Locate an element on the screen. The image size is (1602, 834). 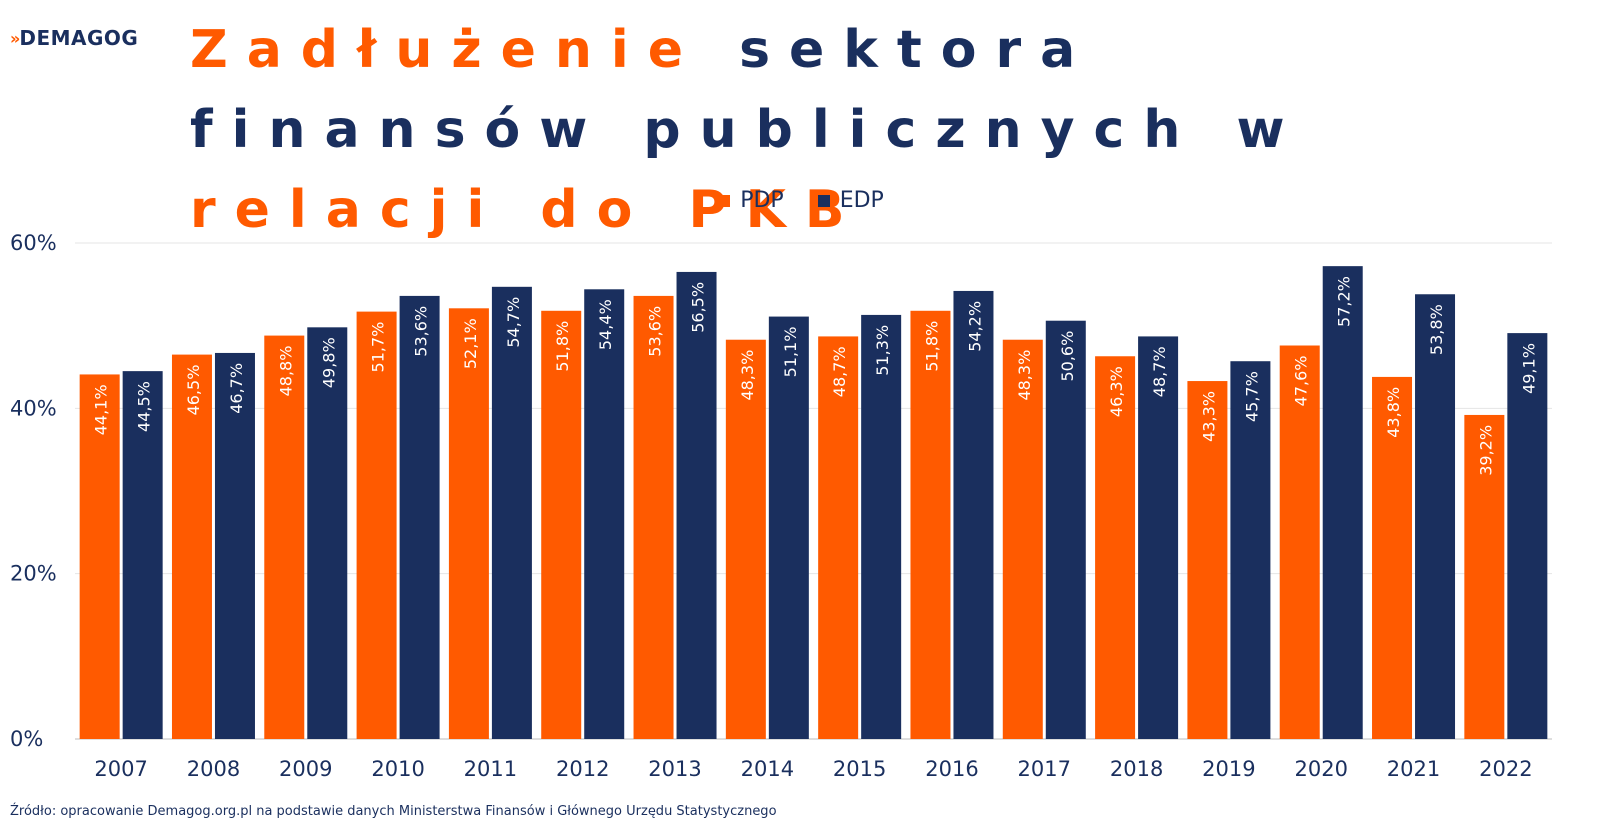
data-label: 48,8% is located at coordinates (285, 371).